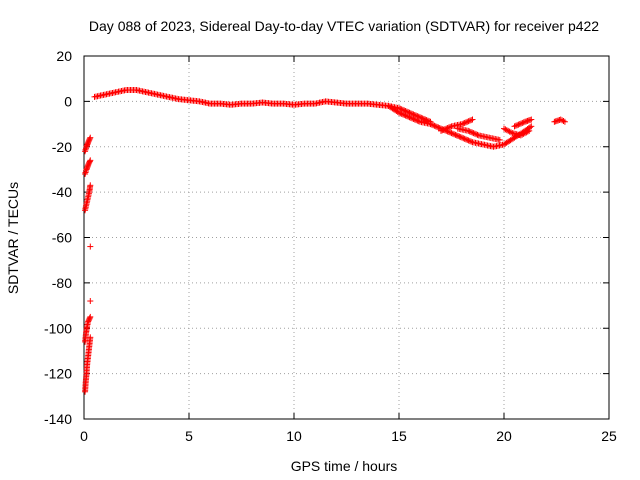 The height and width of the screenshot is (480, 640). Describe the element at coordinates (13, 238) in the screenshot. I see `y-axis-label: SDTVAR / TECUs` at that location.